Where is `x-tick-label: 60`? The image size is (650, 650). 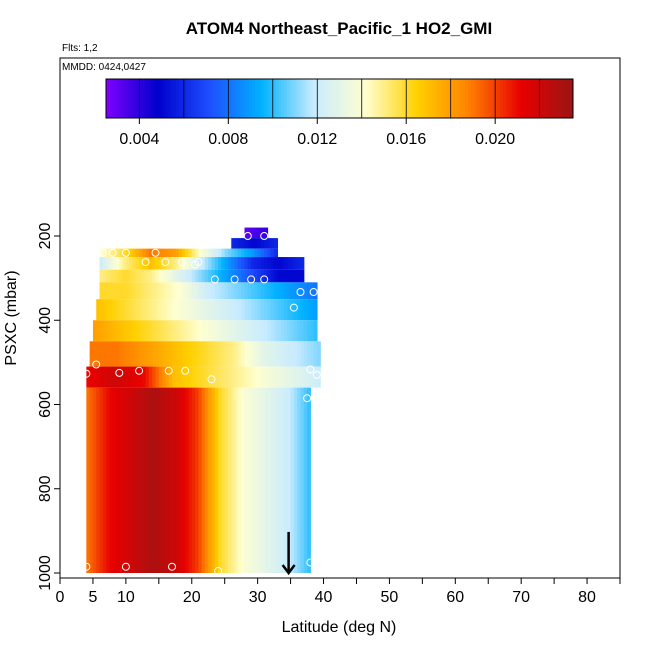 x-tick-label: 60 is located at coordinates (455, 597).